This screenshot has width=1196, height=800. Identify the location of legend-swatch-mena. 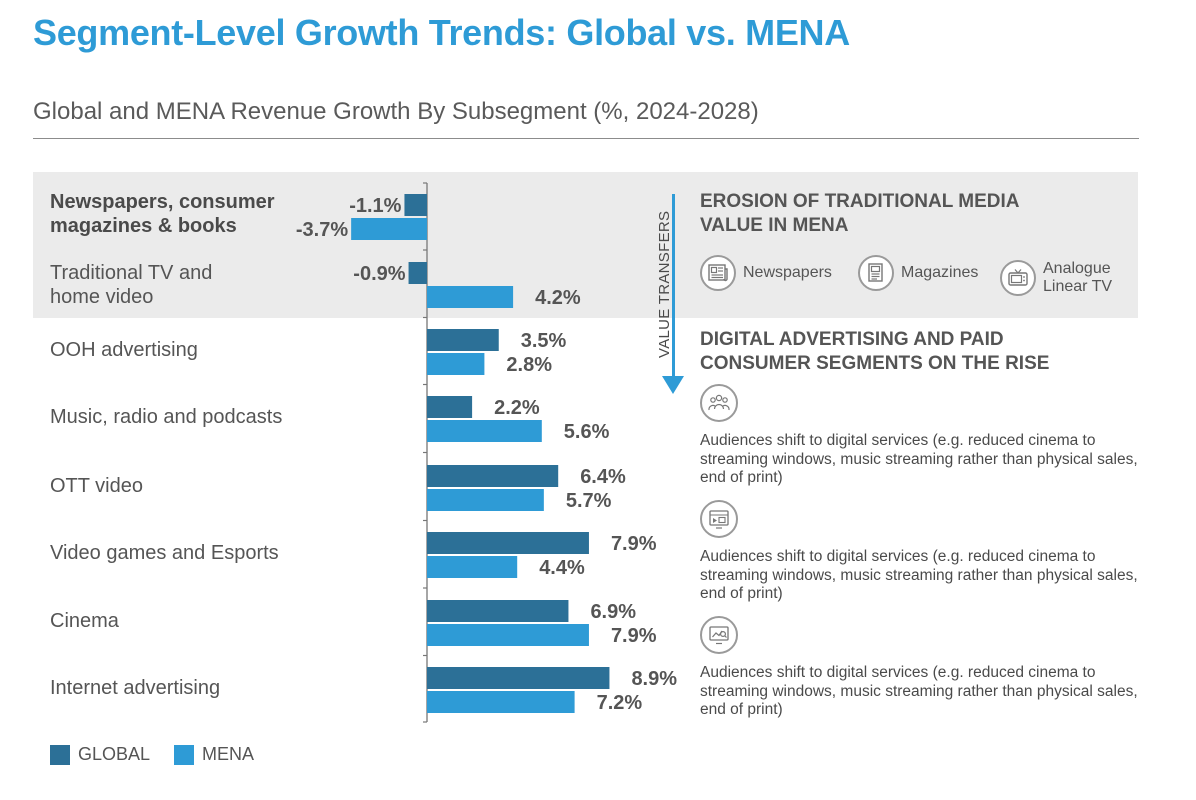
(184, 754).